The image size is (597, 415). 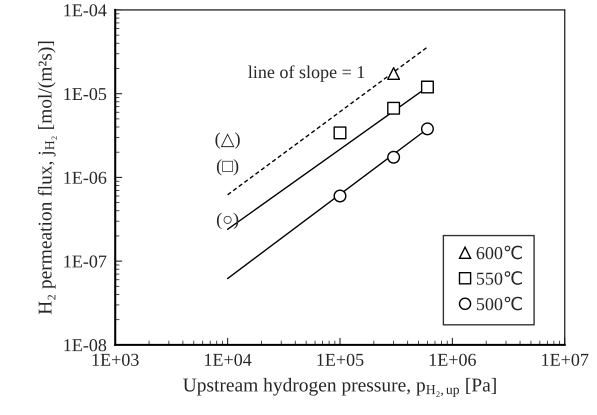 I want to click on annotation: (○), so click(x=227, y=221).